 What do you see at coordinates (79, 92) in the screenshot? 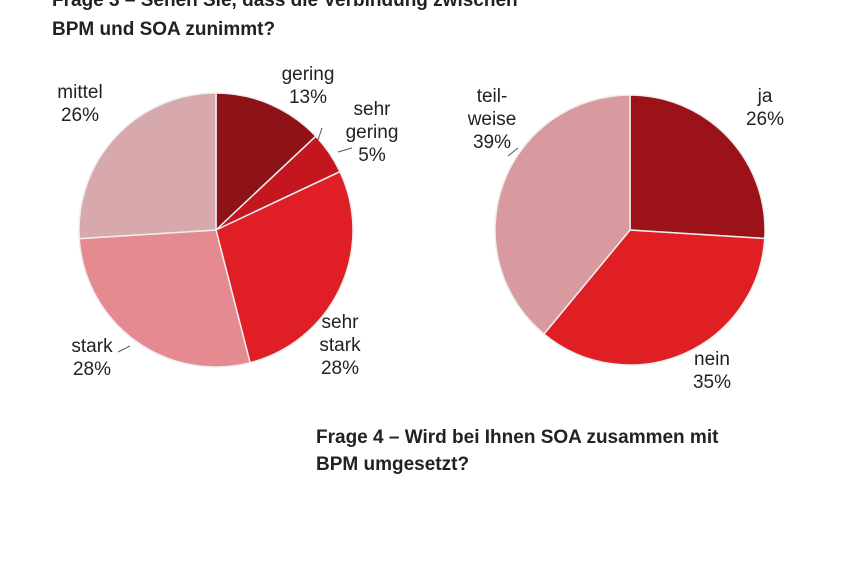
I see `slice-label: mittel` at bounding box center [79, 92].